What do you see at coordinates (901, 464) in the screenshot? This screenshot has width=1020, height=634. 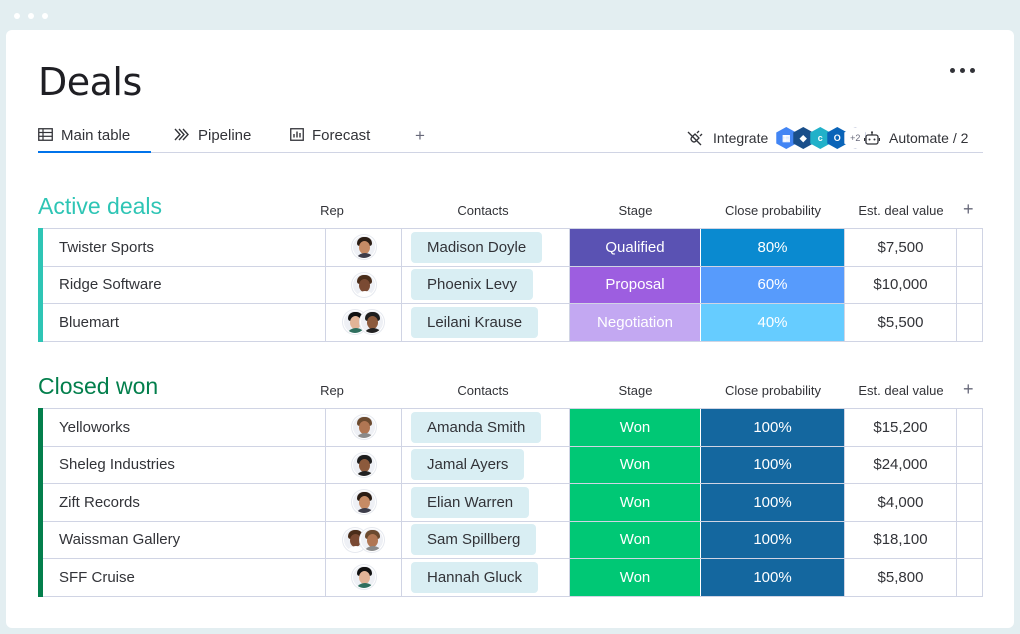 I see `deal-value-cell: $24,000` at bounding box center [901, 464].